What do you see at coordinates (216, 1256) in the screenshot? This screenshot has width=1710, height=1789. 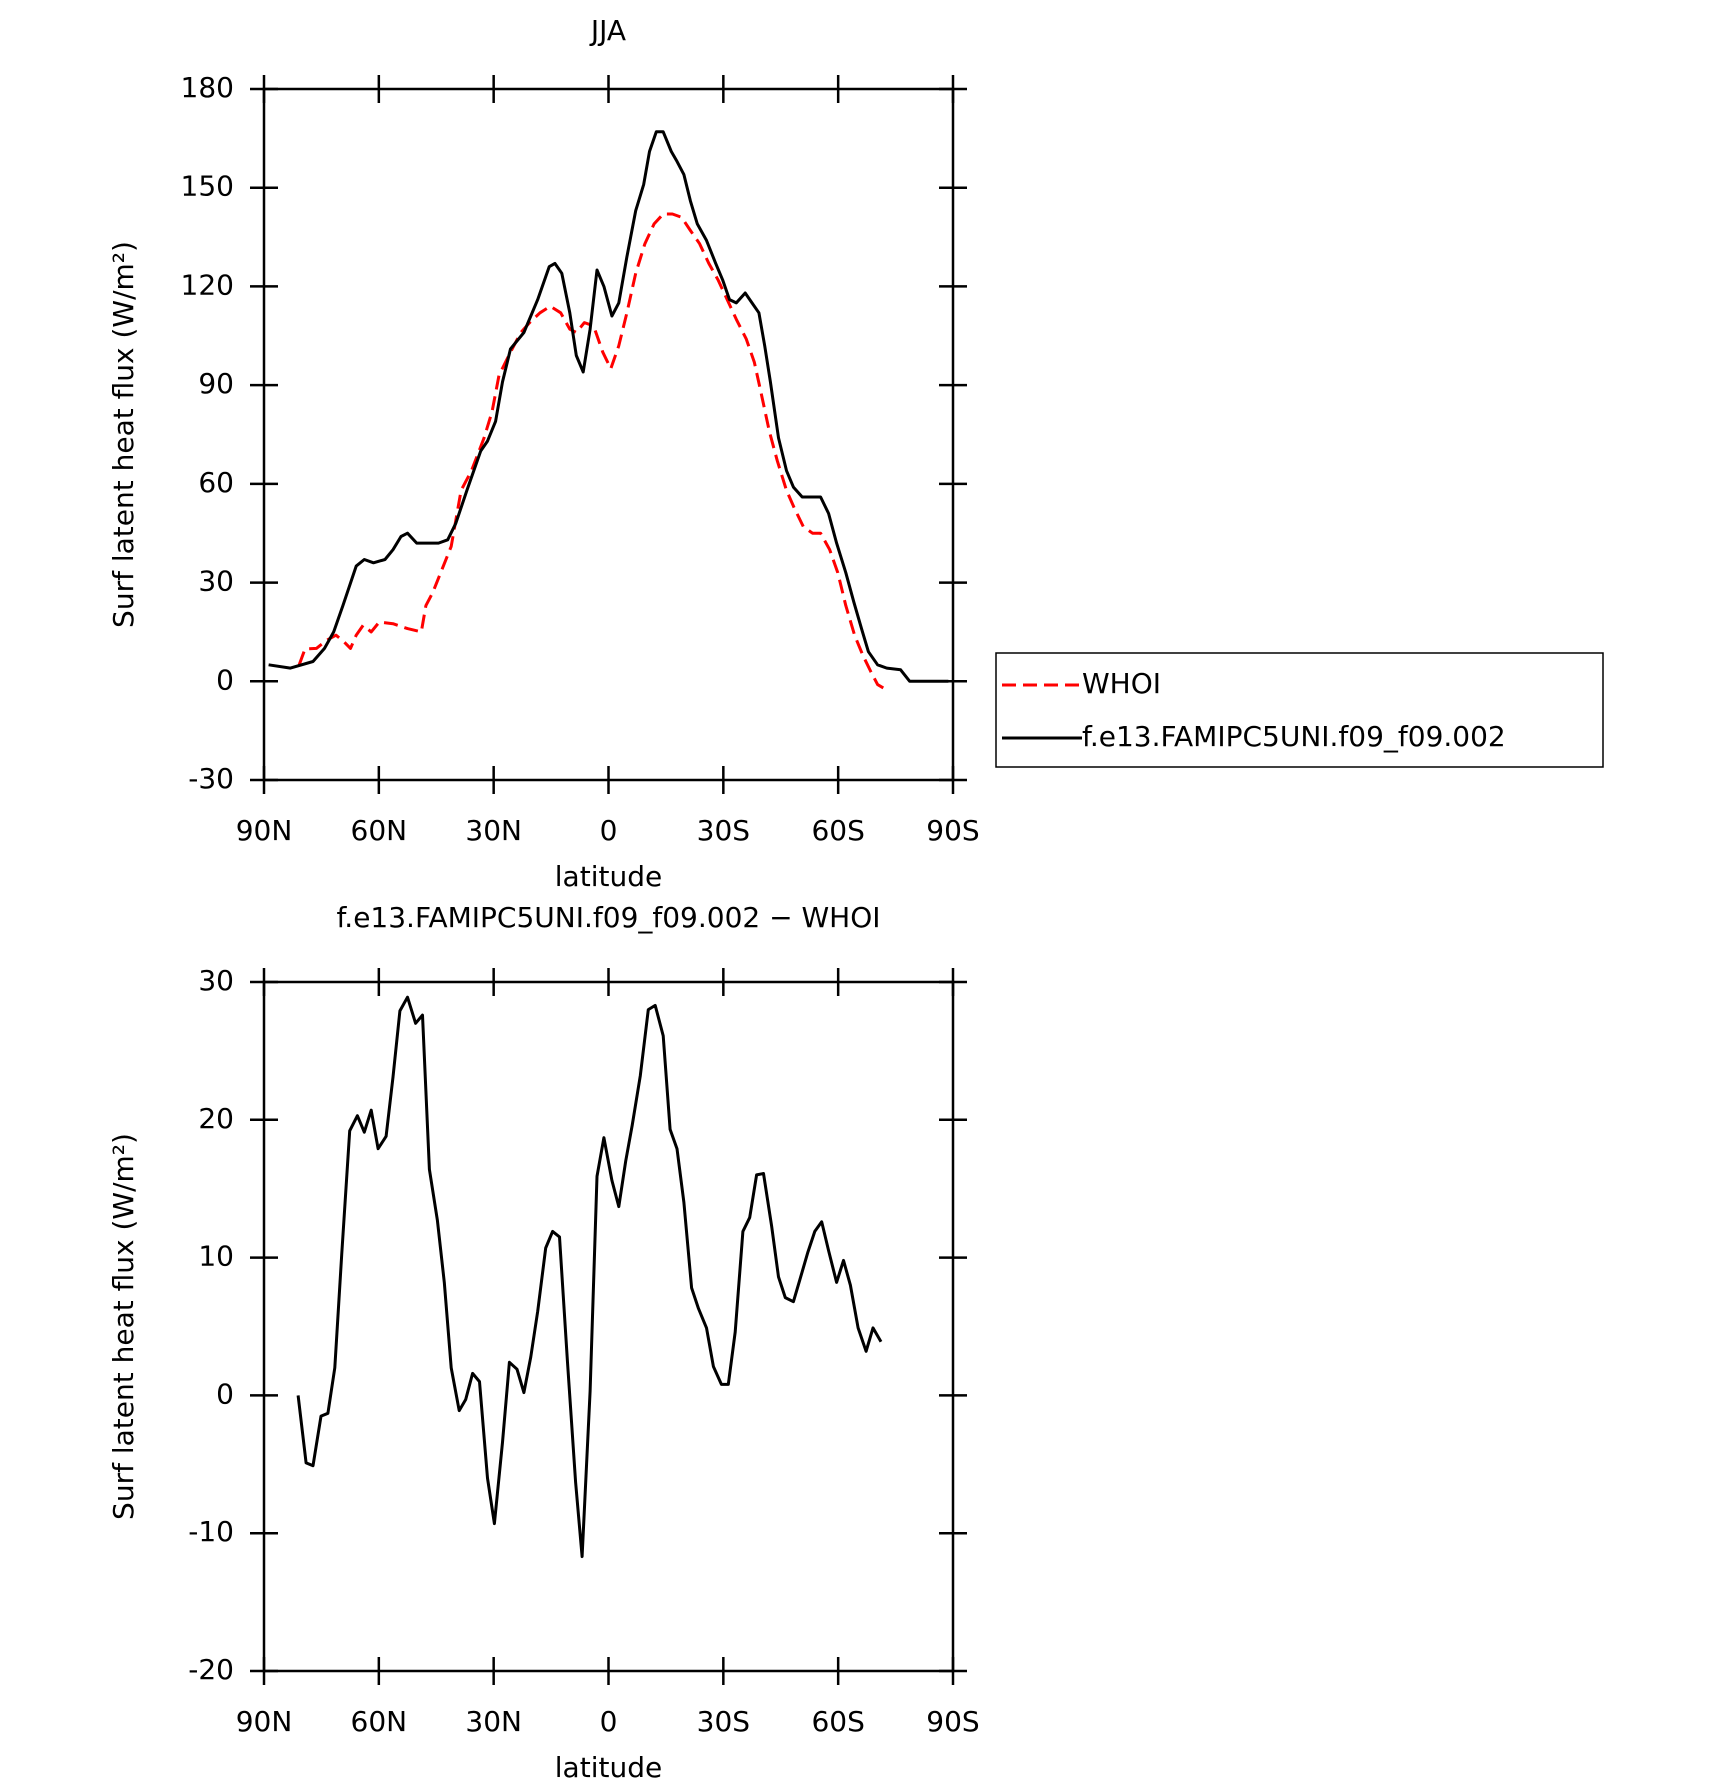 I see `y-tick-label: 10` at bounding box center [216, 1256].